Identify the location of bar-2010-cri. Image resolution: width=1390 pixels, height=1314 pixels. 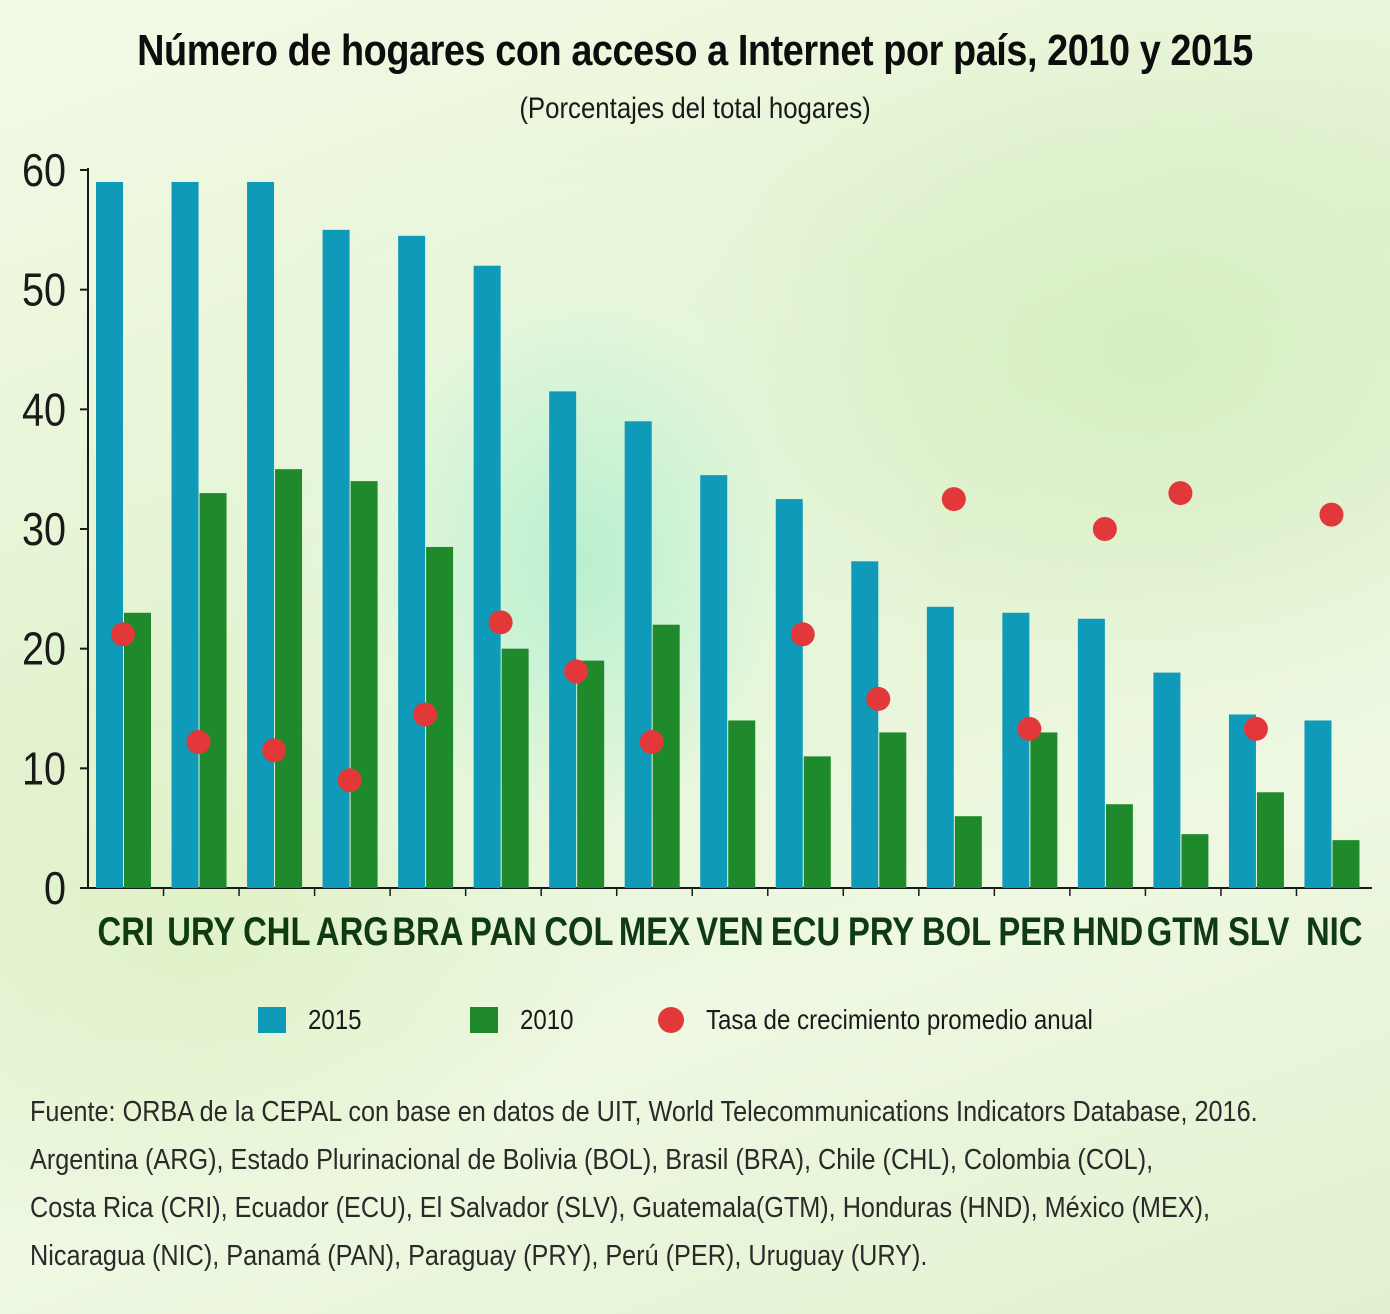
(137, 750).